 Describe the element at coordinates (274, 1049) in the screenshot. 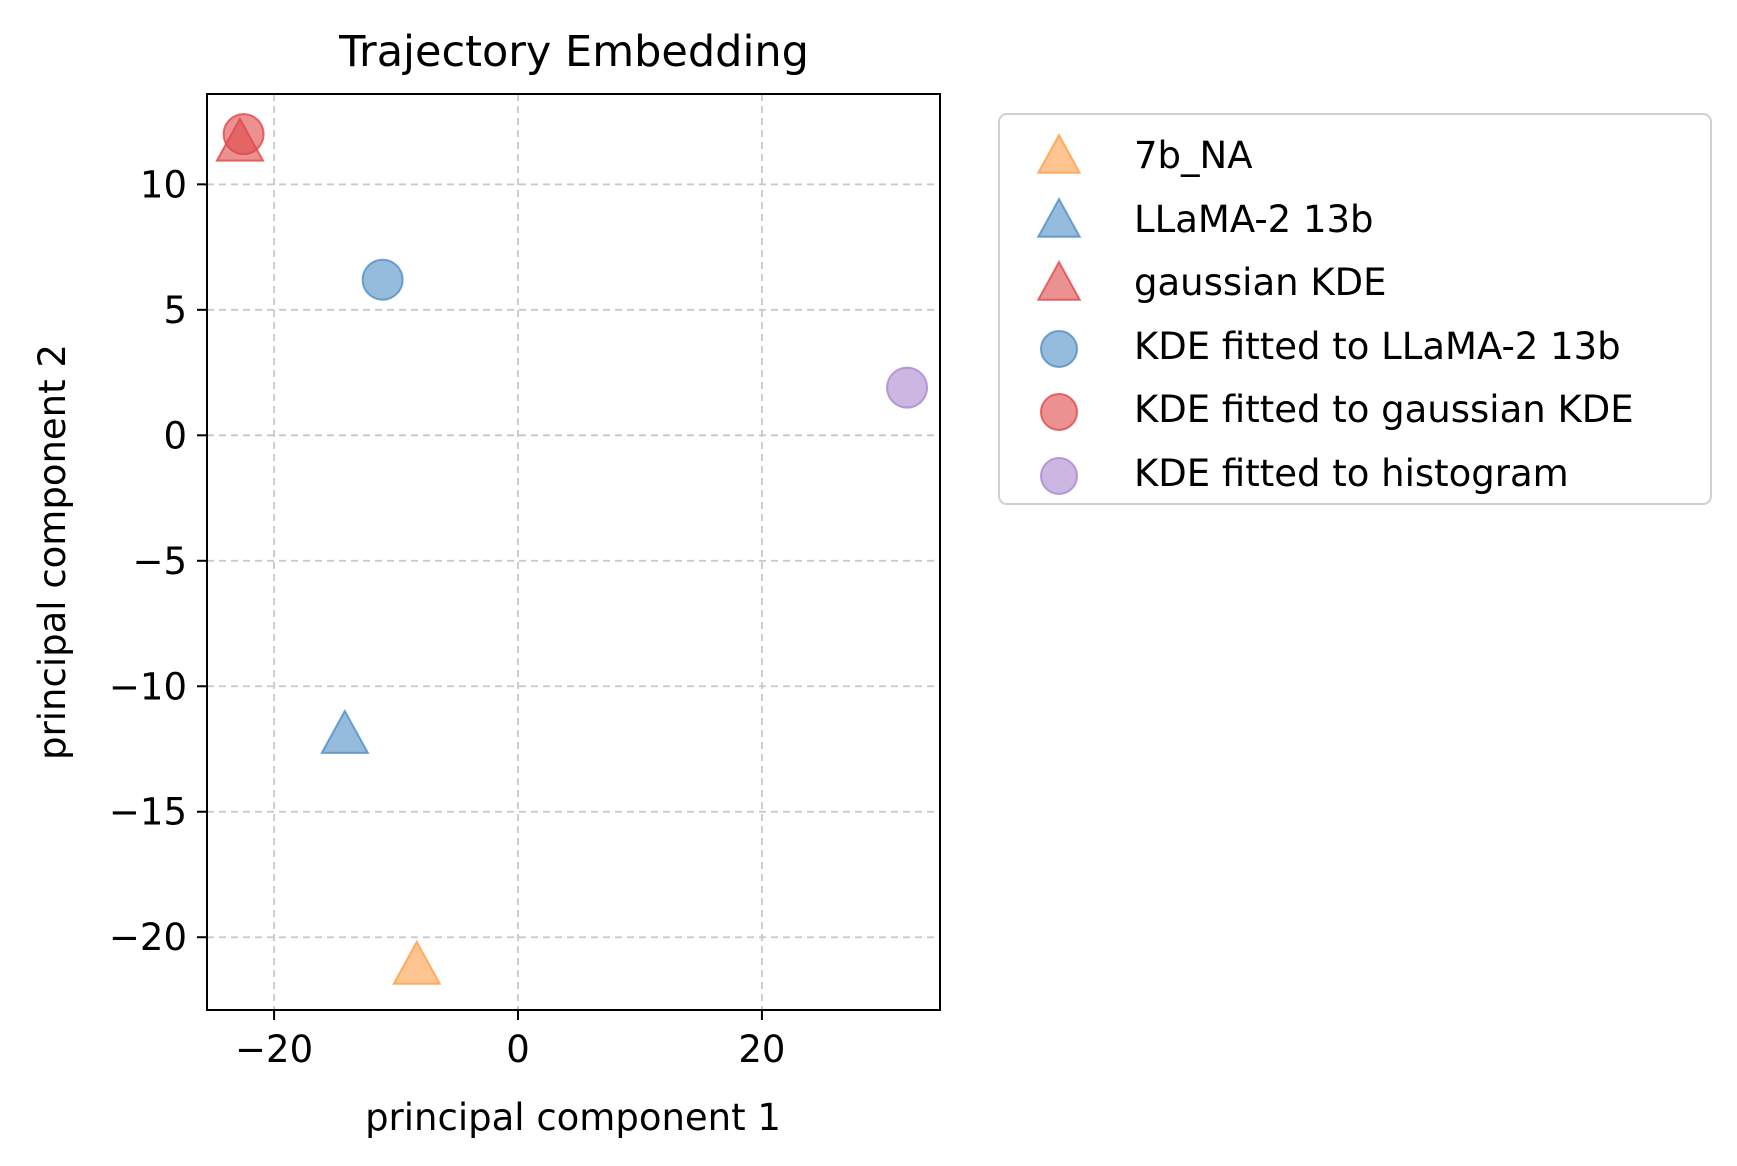

I see `x-tick-label: −20` at that location.